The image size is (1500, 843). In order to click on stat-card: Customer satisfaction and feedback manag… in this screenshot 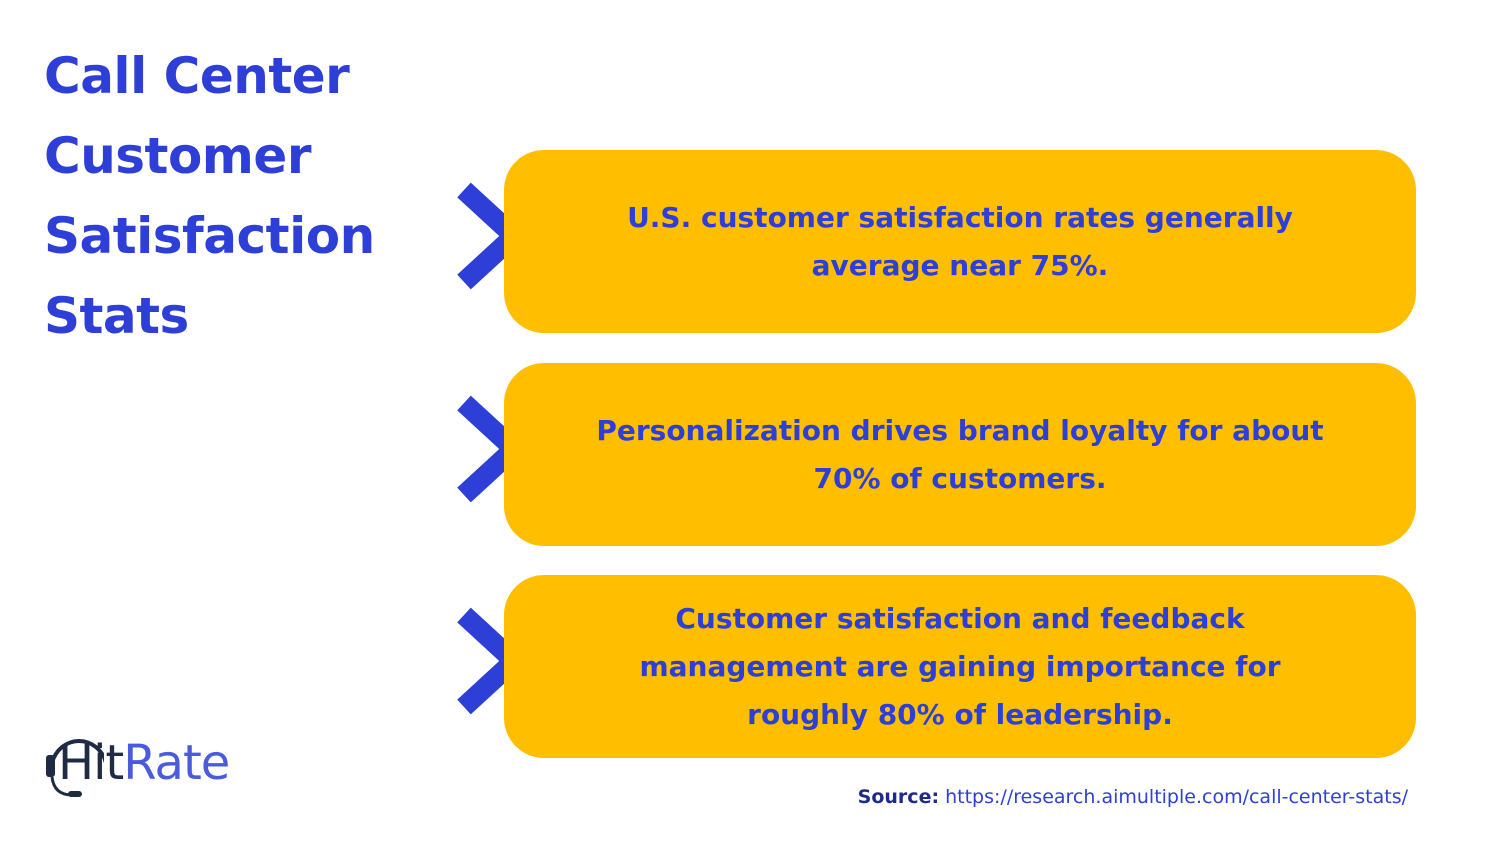, I will do `click(960, 666)`.